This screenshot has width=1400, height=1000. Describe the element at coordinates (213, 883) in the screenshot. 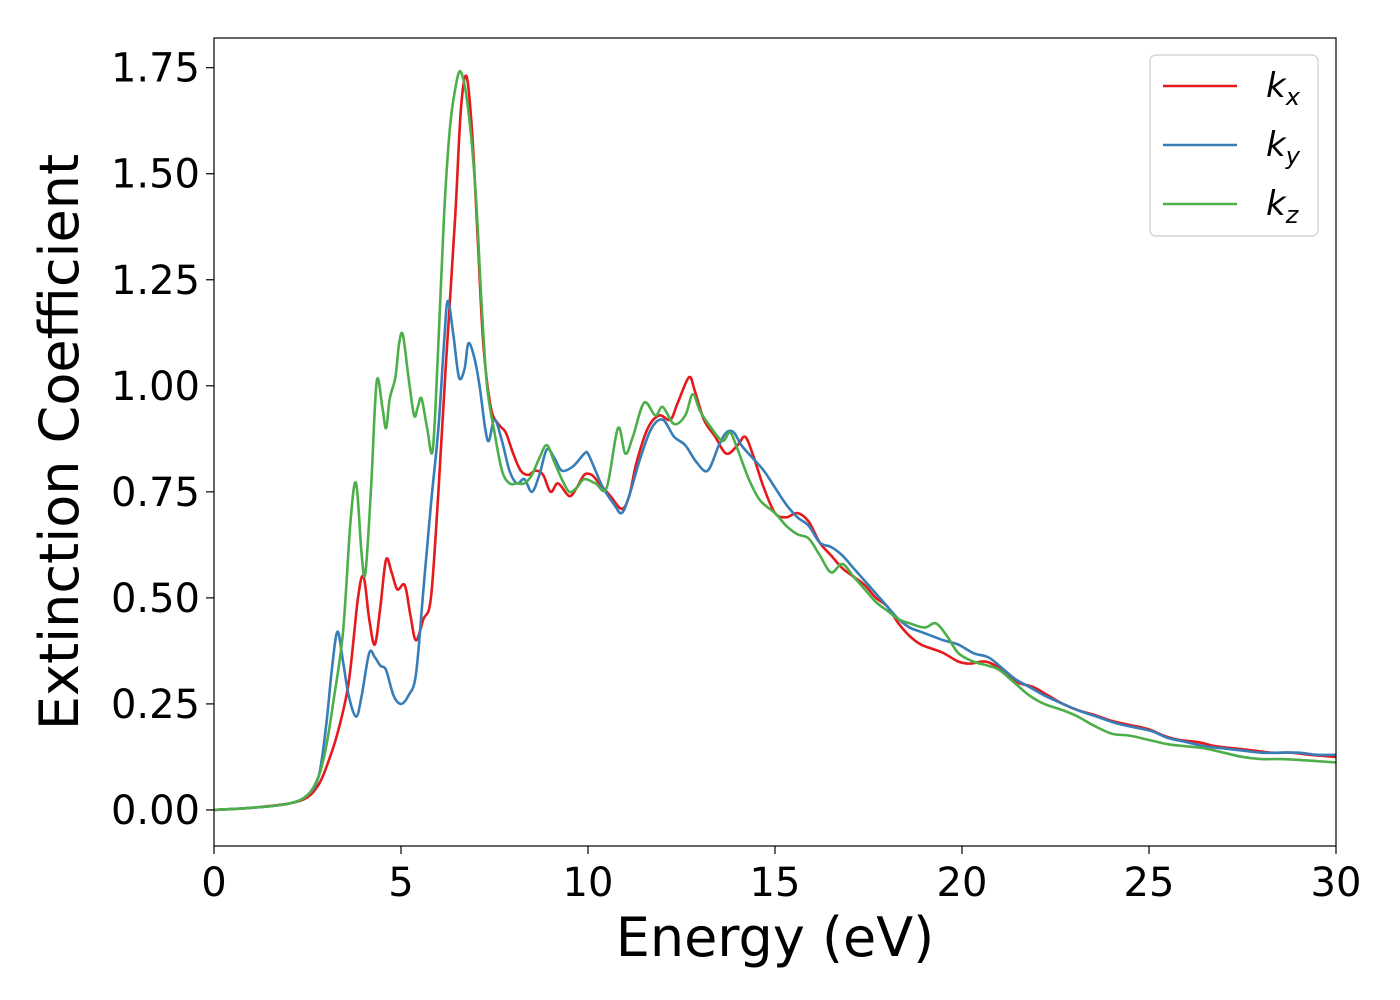

I see `x-tick-label: 0` at that location.